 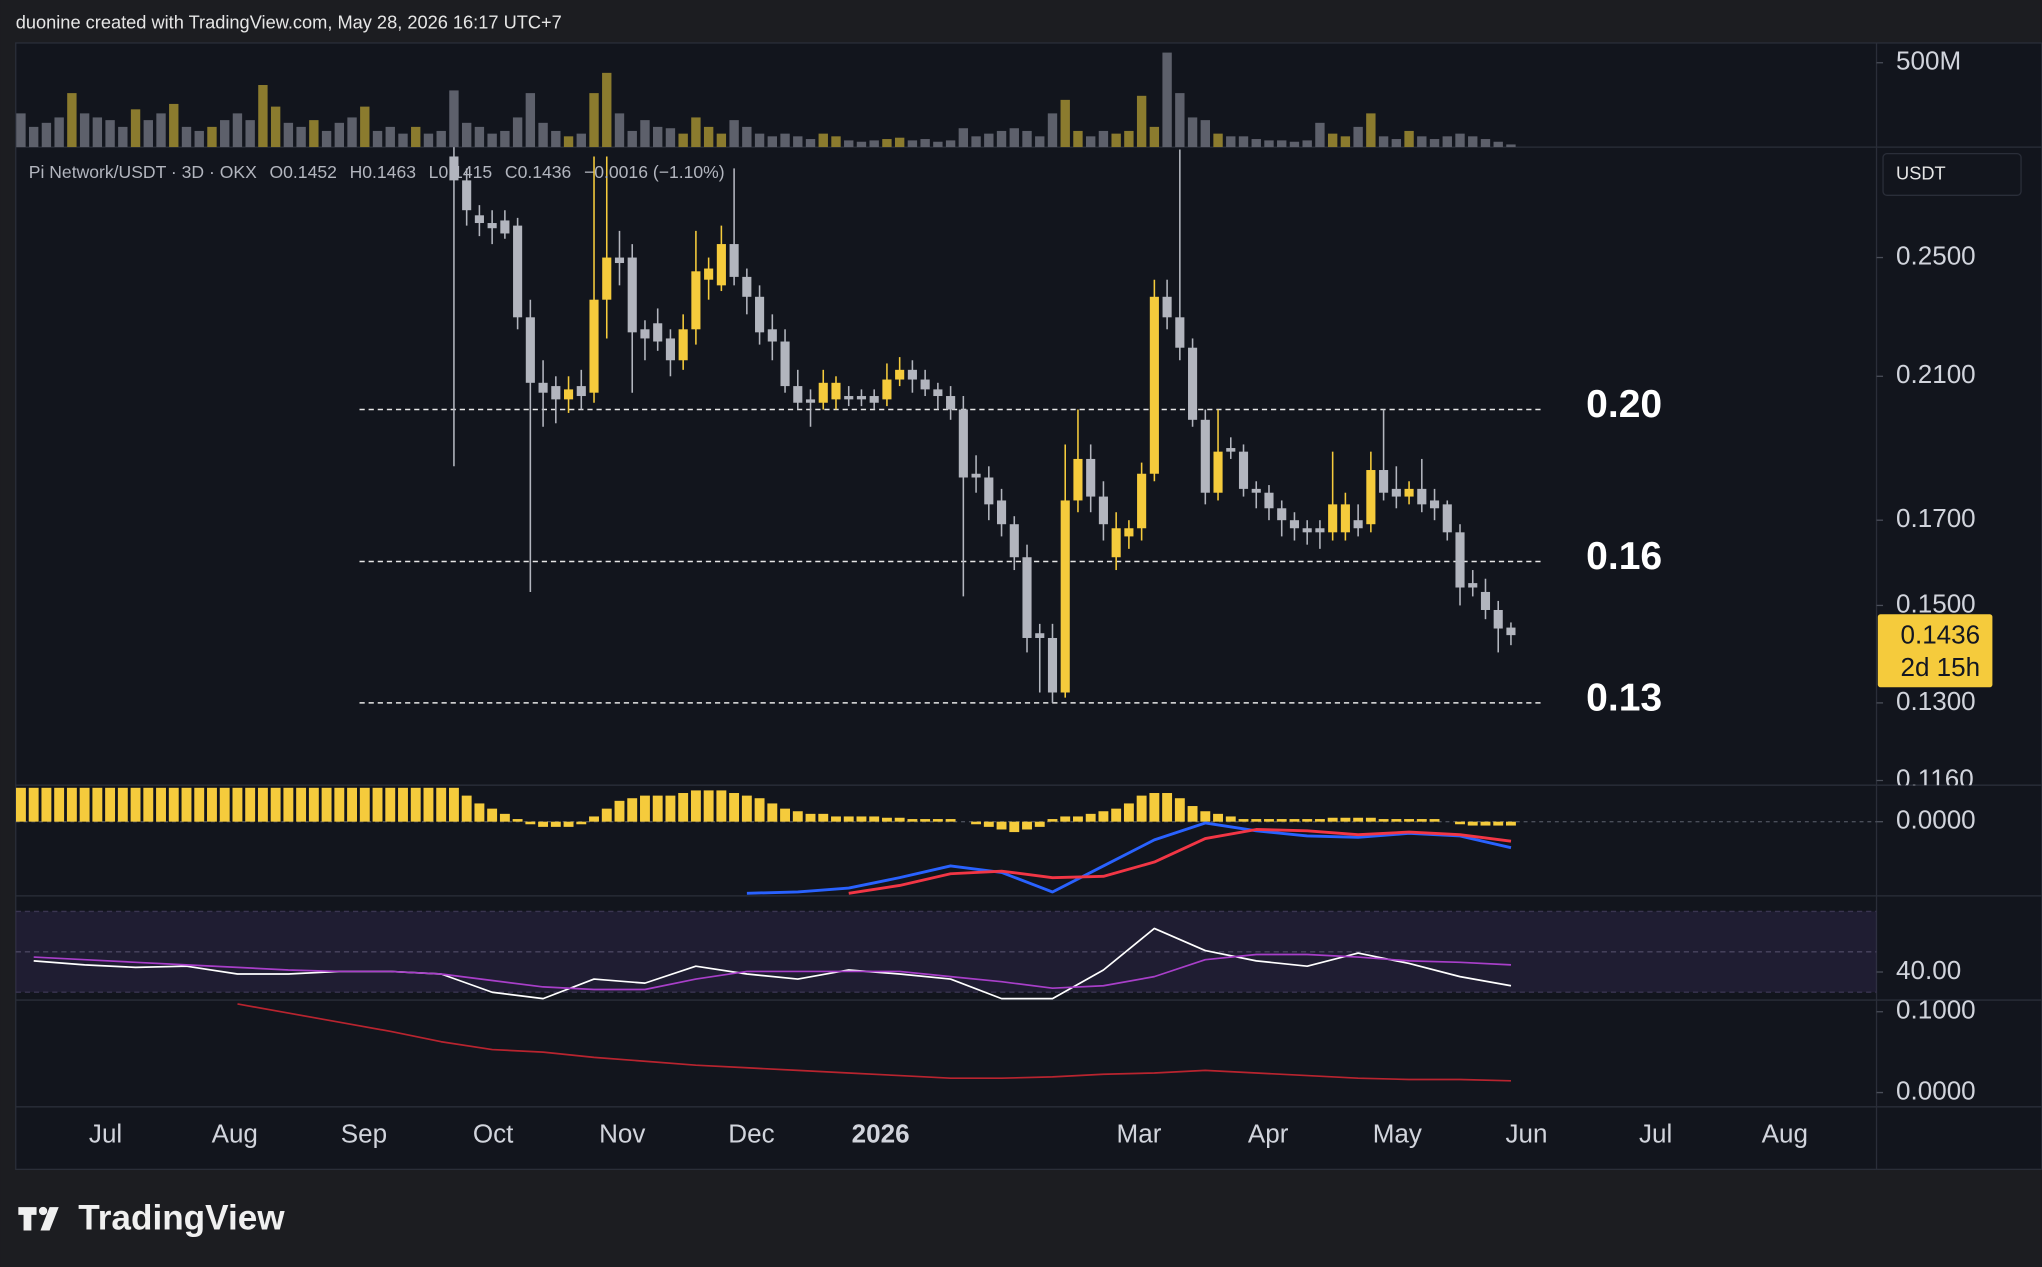 What do you see at coordinates (988, 97) in the screenshot?
I see `volume-pane: 500M` at bounding box center [988, 97].